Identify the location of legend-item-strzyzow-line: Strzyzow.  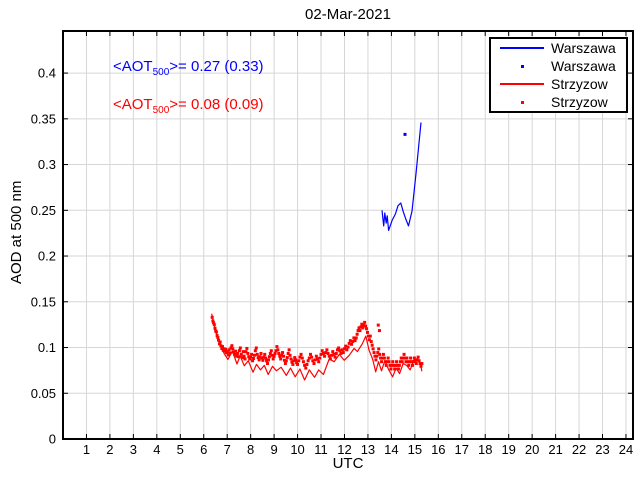
(558, 84).